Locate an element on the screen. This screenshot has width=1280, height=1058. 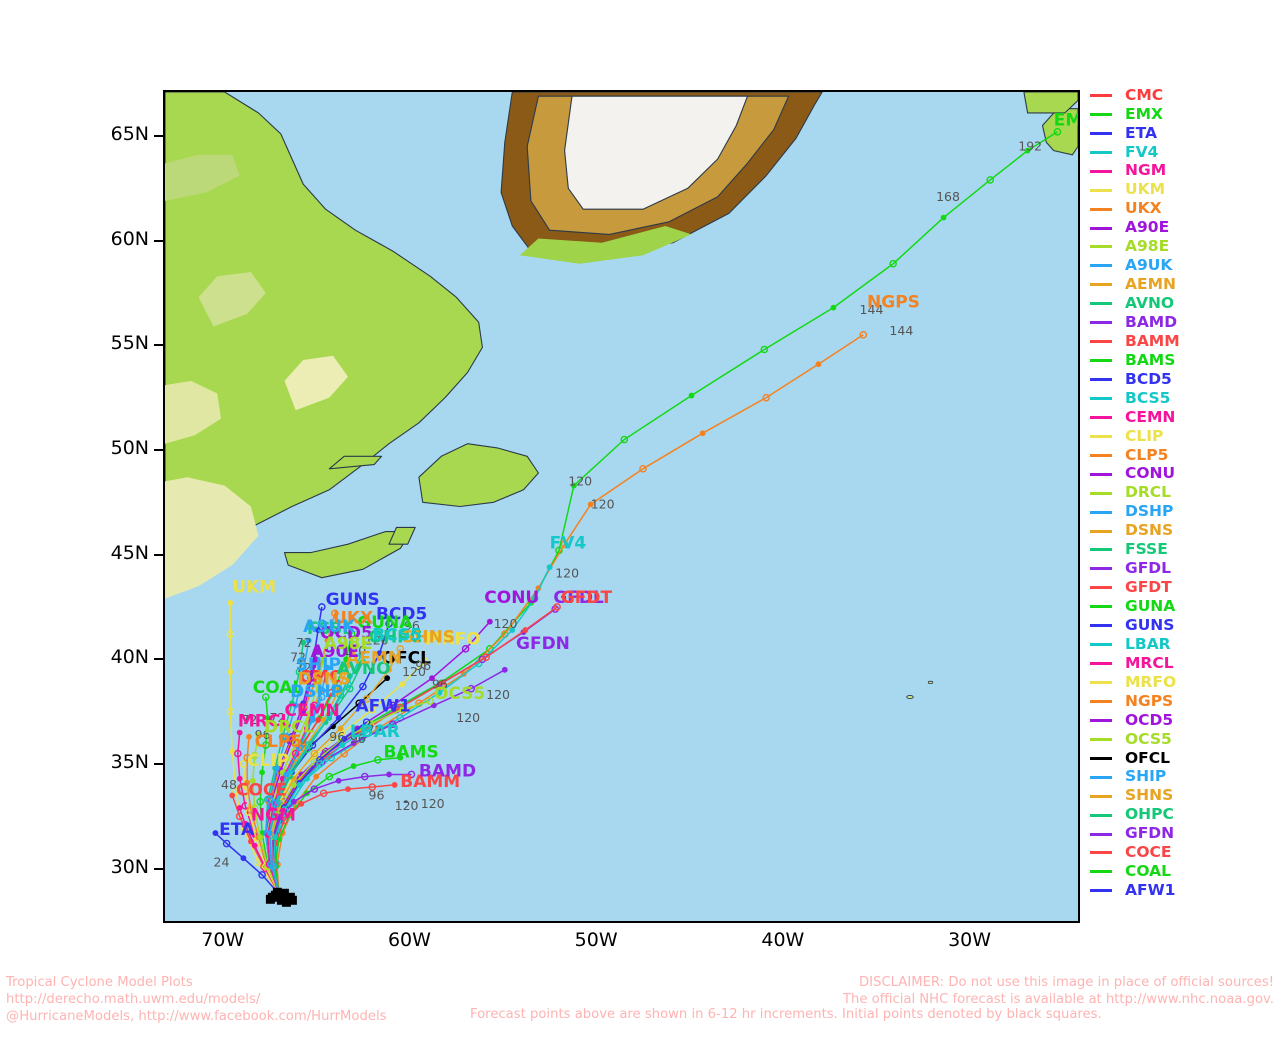
track-label-ukx: UKX is located at coordinates (353, 619).